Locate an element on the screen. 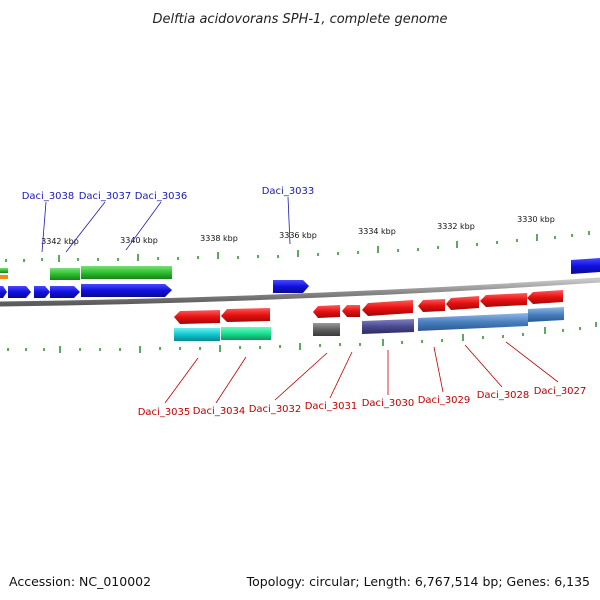  forward-leader-lines is located at coordinates (166, 224).